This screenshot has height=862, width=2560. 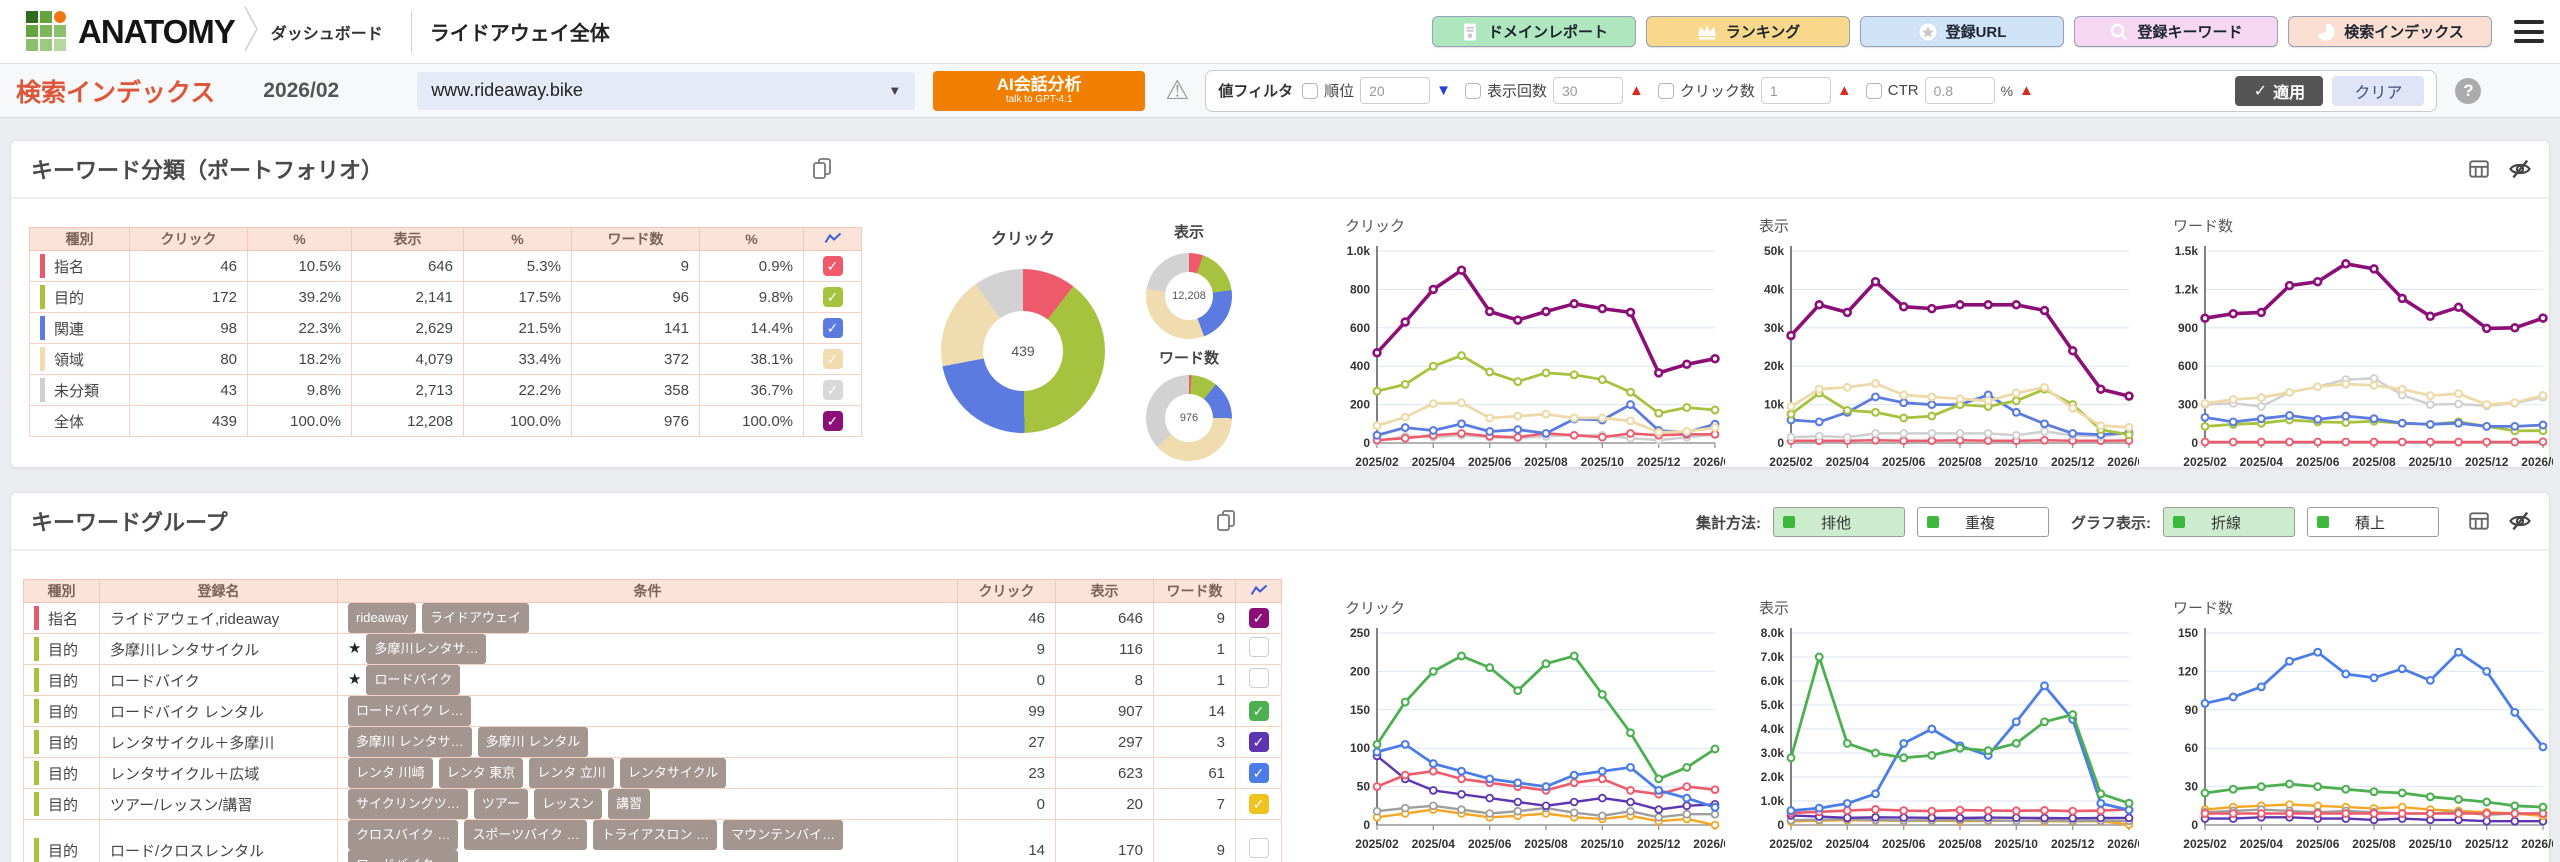 I want to click on svg-text: 2025/10, so click(x=1603, y=462).